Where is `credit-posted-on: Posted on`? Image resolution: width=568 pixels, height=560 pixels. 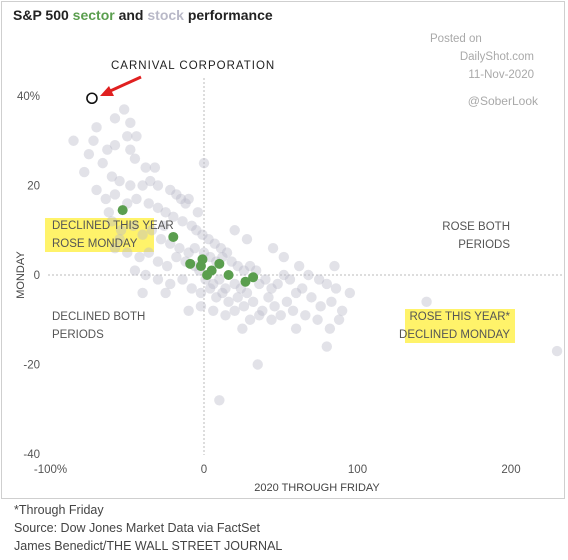 credit-posted-on: Posted on is located at coordinates (456, 39).